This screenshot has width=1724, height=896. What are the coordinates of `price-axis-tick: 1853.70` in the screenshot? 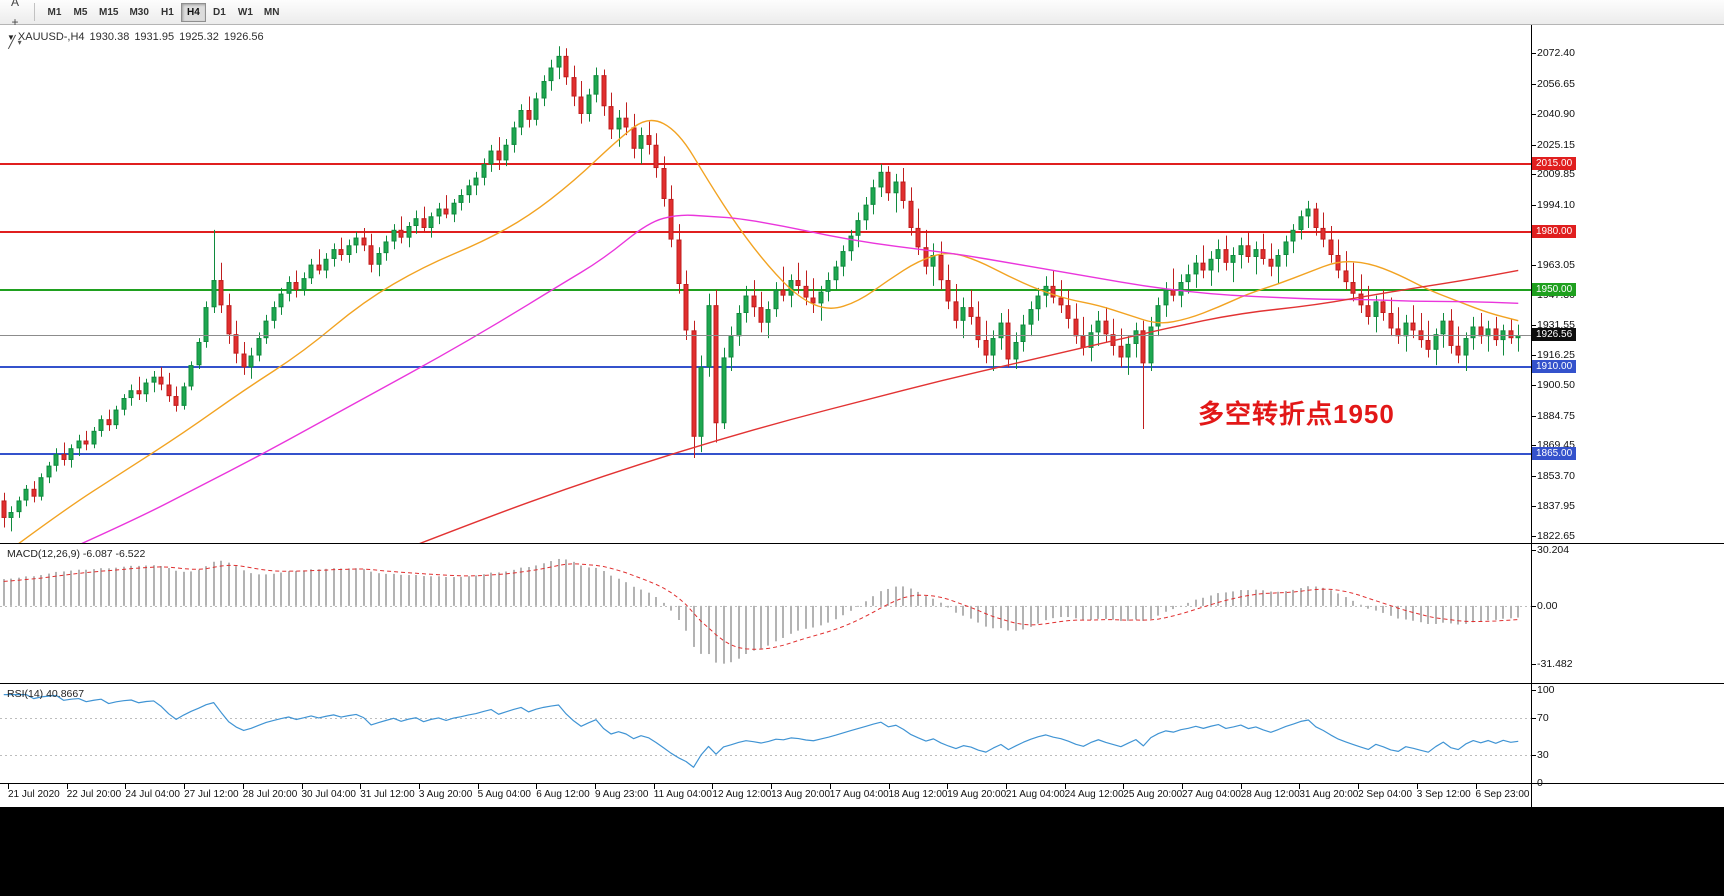 It's located at (1556, 475).